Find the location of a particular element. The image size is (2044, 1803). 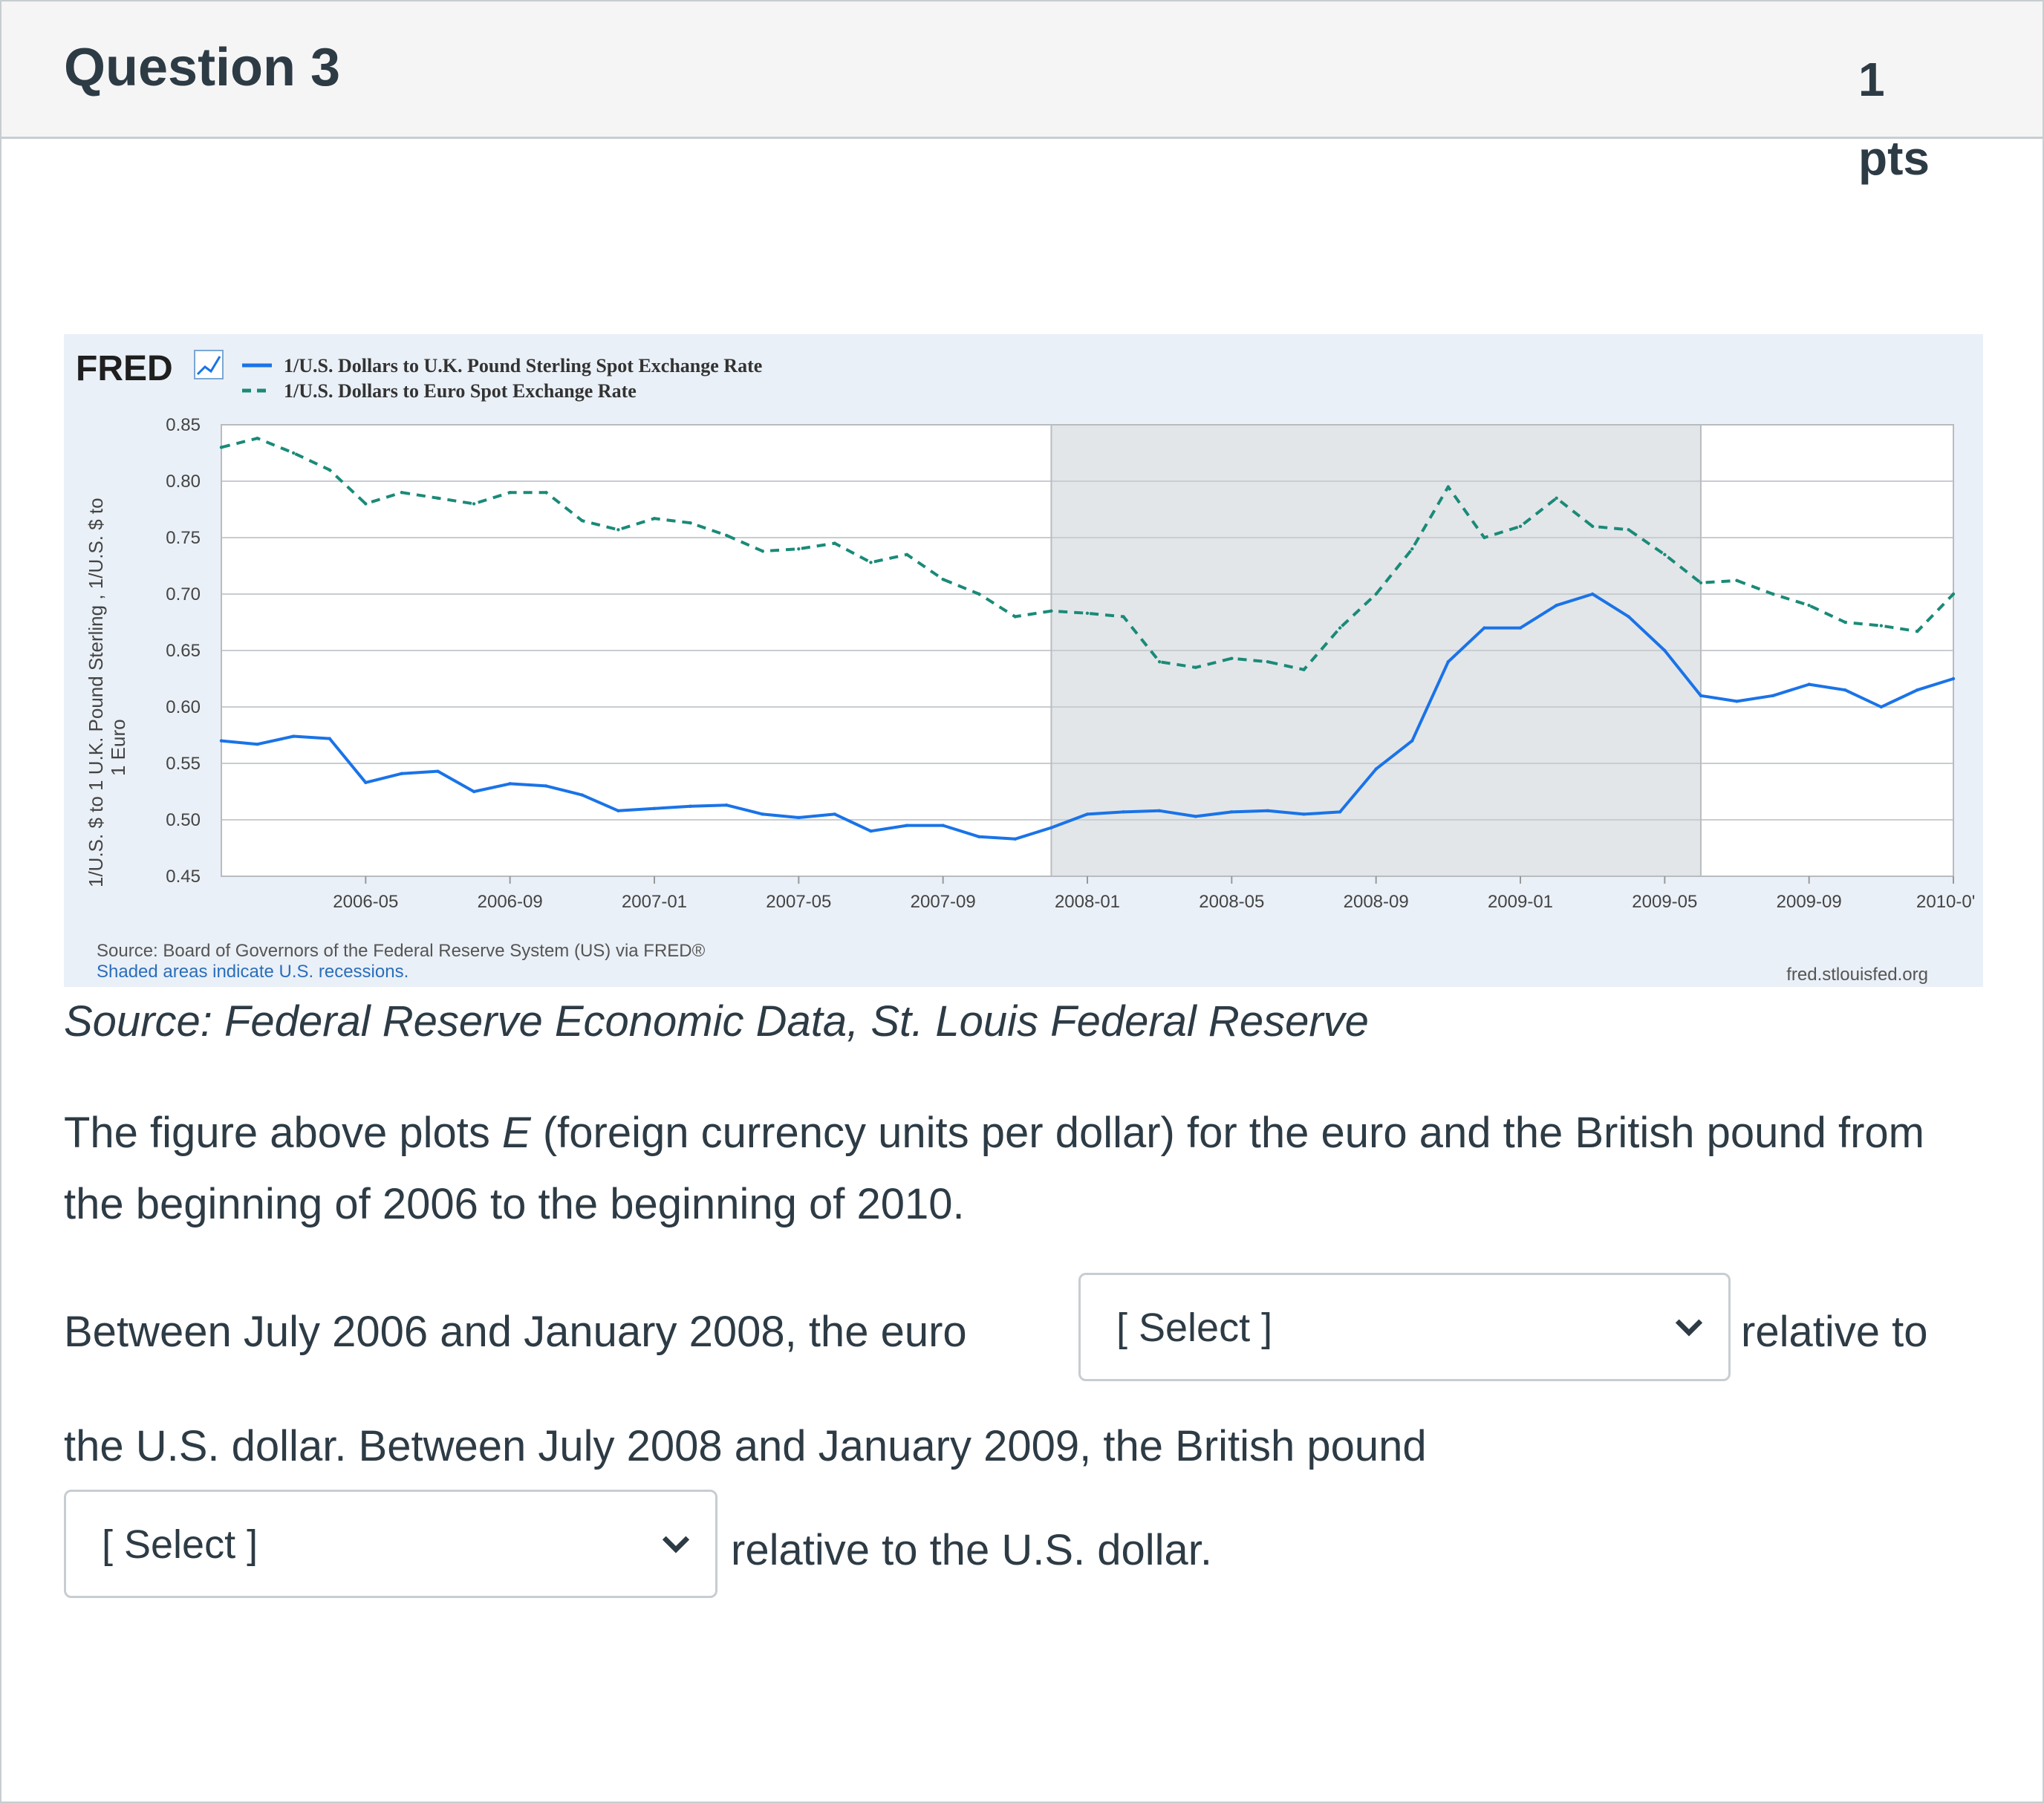

x-tick-label: 2008-01 is located at coordinates (1087, 902).